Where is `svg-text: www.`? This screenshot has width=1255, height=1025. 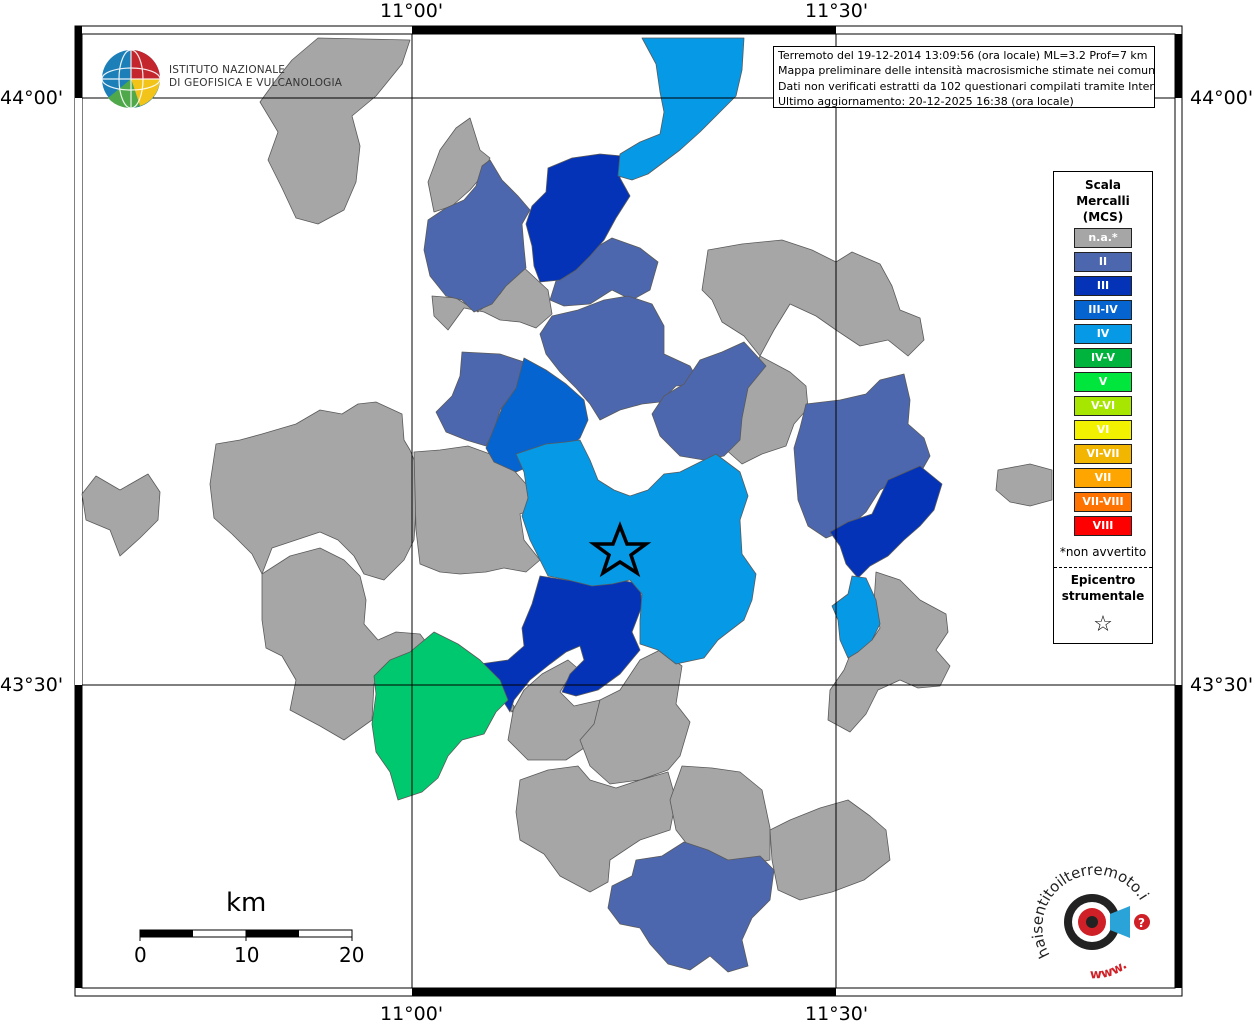
svg-text: www. is located at coordinates (1110, 970).